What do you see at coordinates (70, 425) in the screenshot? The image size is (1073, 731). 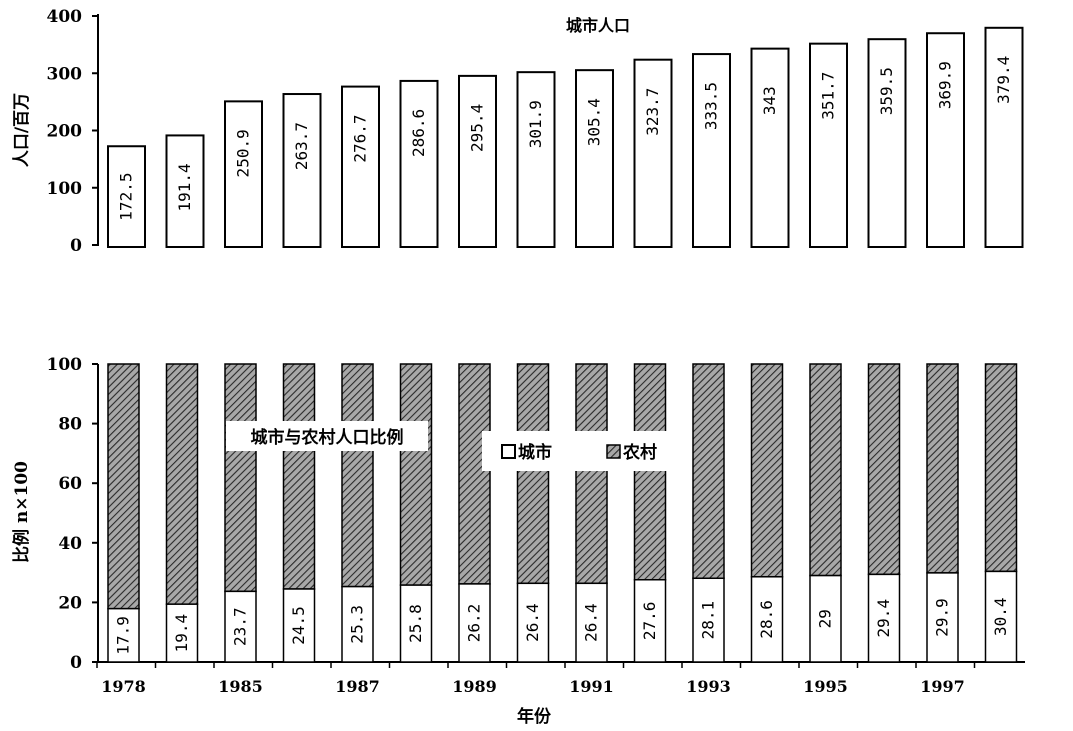 I see `bottom-y-tick-label-4: 80` at bounding box center [70, 425].